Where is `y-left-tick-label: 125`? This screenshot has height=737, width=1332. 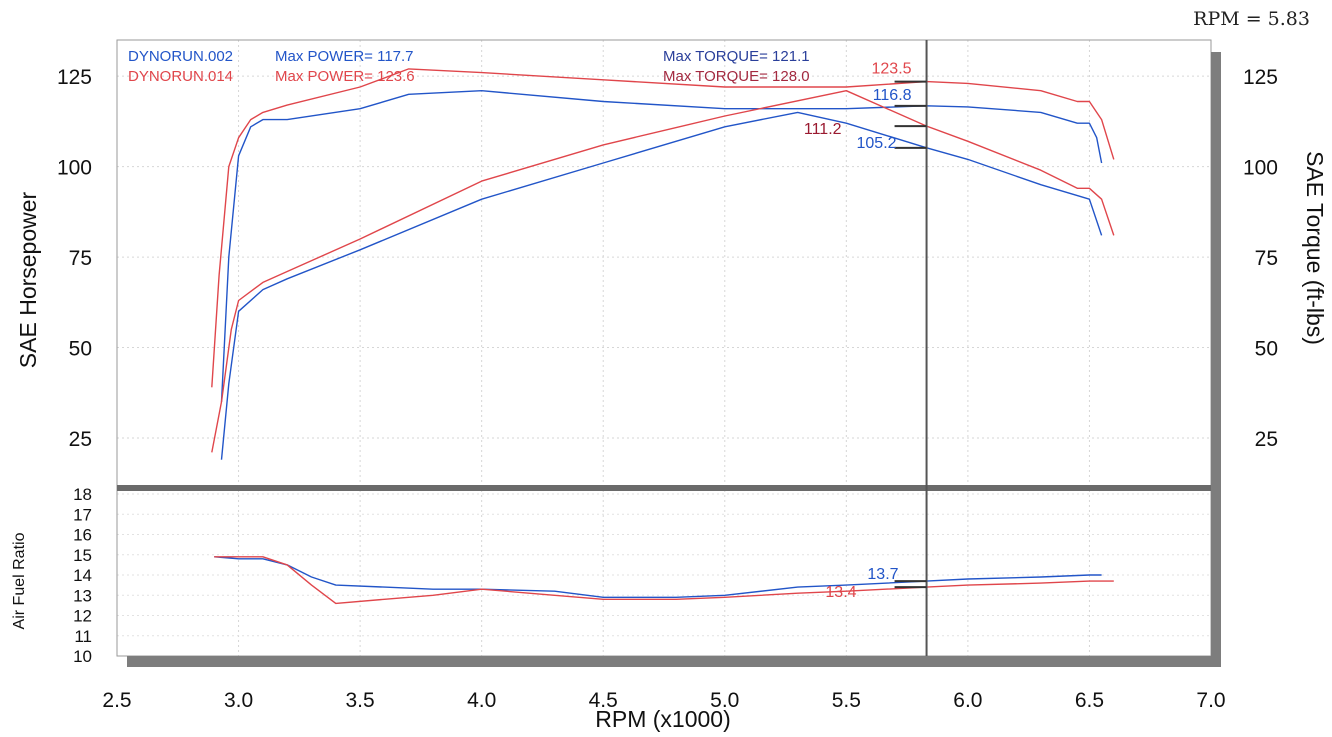
y-left-tick-label: 125 is located at coordinates (74, 77).